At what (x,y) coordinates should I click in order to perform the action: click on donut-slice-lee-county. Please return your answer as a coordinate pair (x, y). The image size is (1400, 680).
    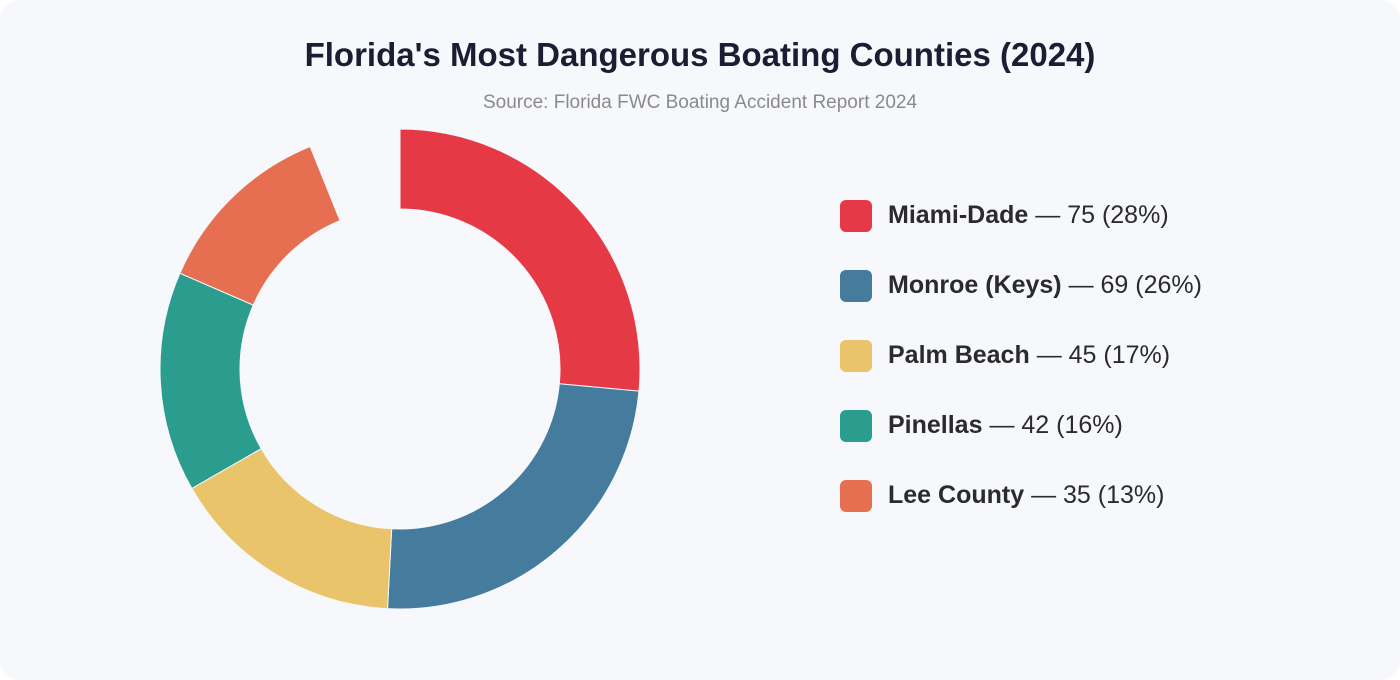
    Looking at the image, I should click on (260, 225).